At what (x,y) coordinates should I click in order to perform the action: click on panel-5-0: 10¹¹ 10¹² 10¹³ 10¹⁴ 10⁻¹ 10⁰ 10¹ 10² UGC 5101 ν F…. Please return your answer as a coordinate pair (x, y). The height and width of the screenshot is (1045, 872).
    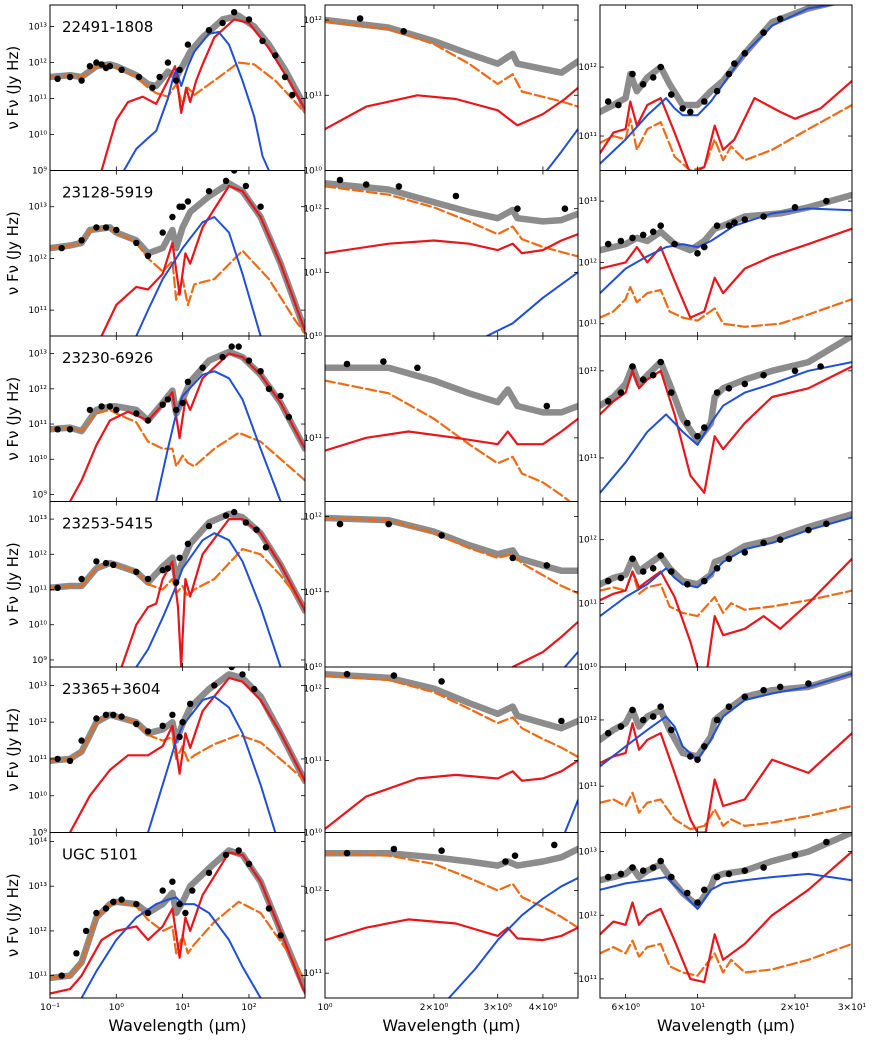
    Looking at the image, I should click on (155, 922).